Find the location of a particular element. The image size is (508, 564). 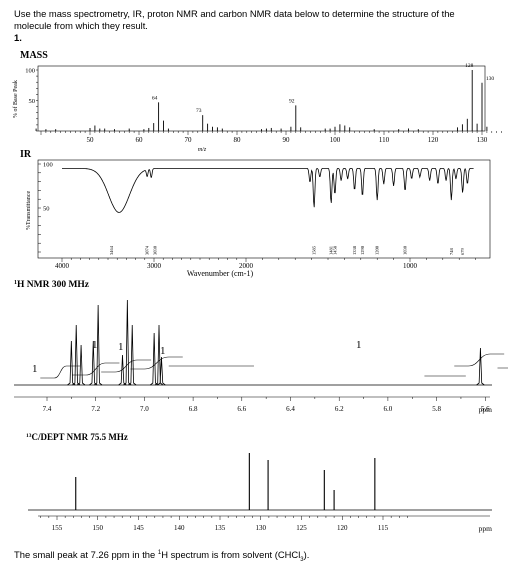

ir-peak-label: 3030 is located at coordinates (155, 250).